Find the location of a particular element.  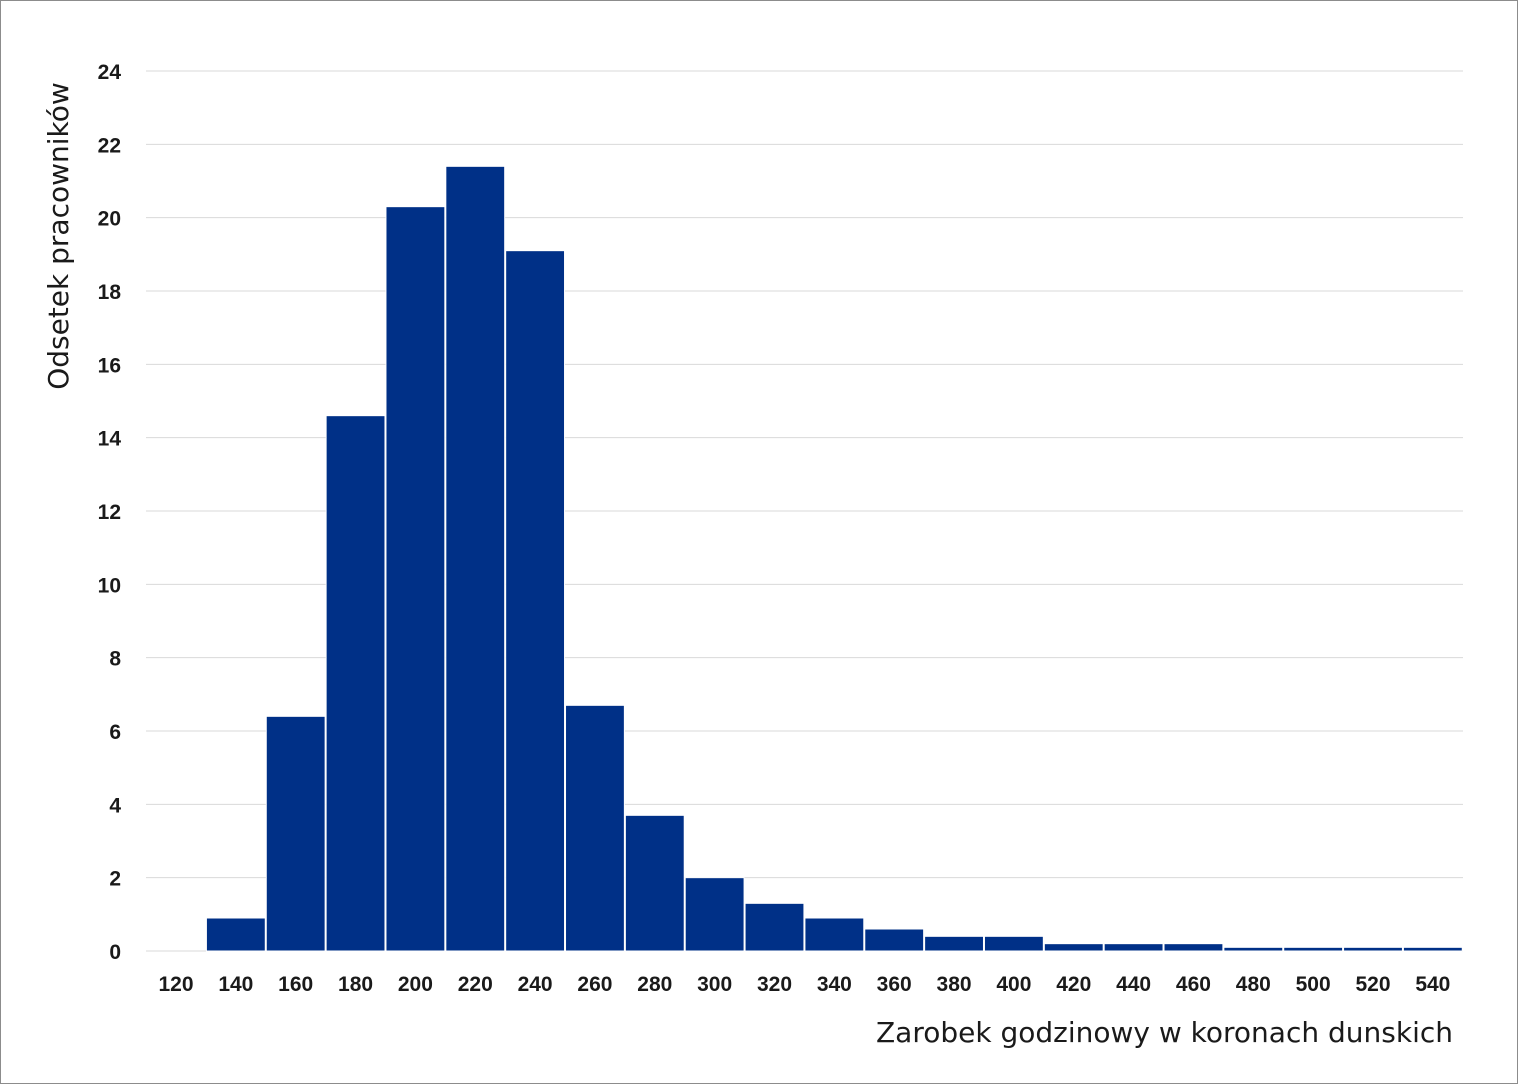

x-tick-label: 200 is located at coordinates (415, 984).